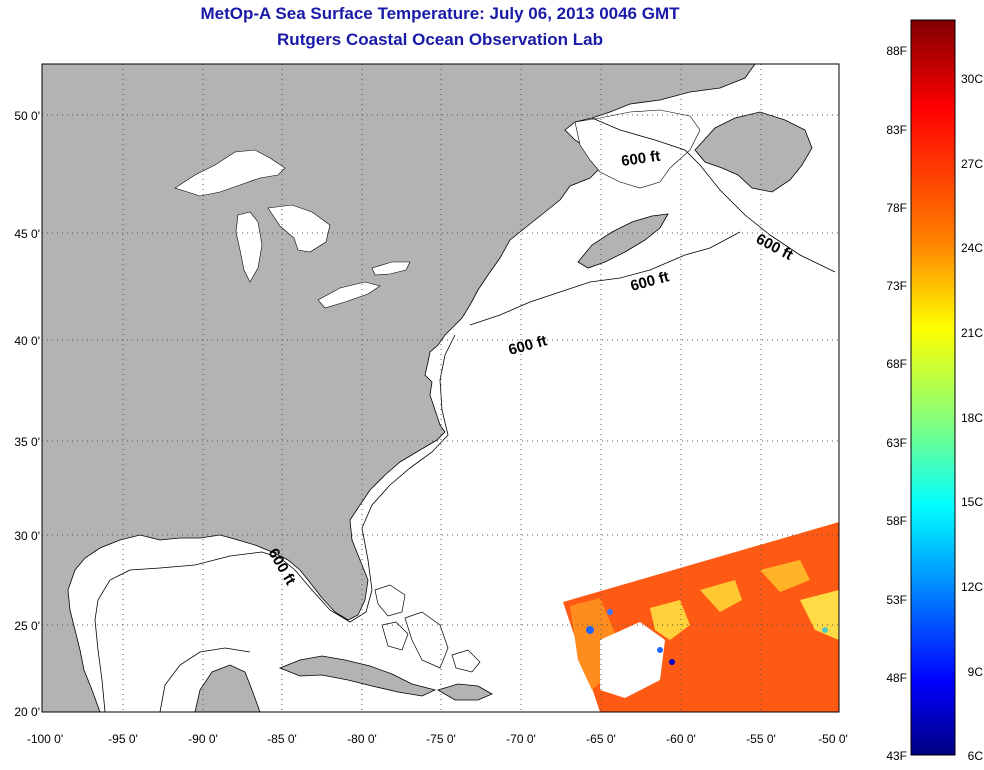  I want to click on lake-erie, so click(349, 295).